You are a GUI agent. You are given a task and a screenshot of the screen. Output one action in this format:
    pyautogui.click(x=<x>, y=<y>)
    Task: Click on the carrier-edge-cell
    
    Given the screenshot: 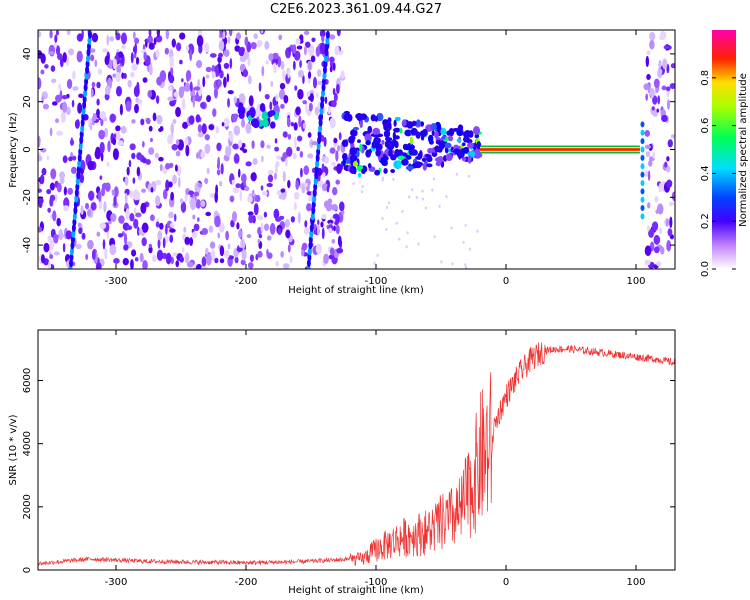 What is the action you would take?
    pyautogui.click(x=642, y=182)
    